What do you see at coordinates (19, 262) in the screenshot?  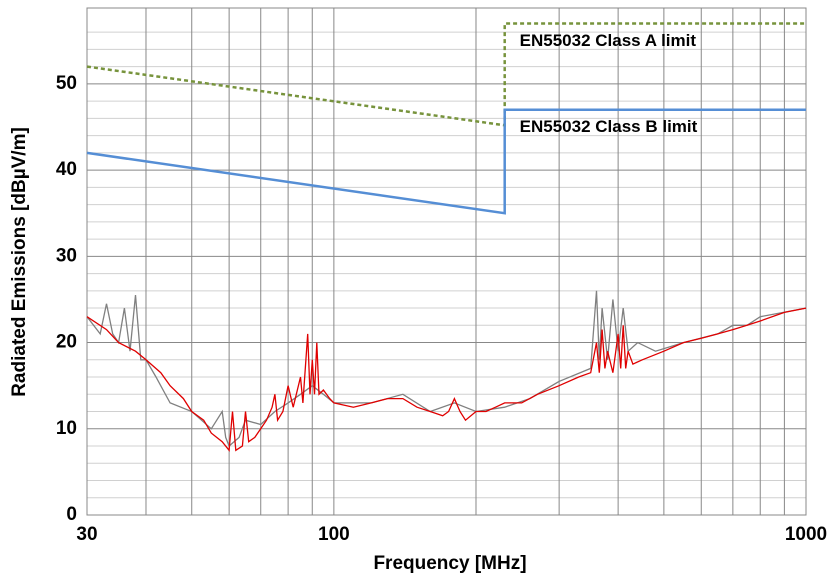 I see `y-axis-title: Radiated Emissions [dBµV/m]` at bounding box center [19, 262].